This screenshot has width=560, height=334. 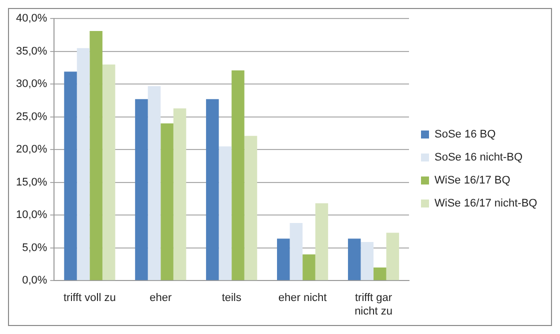 I want to click on y-tick-label: 5,0%, so click(x=35, y=248).